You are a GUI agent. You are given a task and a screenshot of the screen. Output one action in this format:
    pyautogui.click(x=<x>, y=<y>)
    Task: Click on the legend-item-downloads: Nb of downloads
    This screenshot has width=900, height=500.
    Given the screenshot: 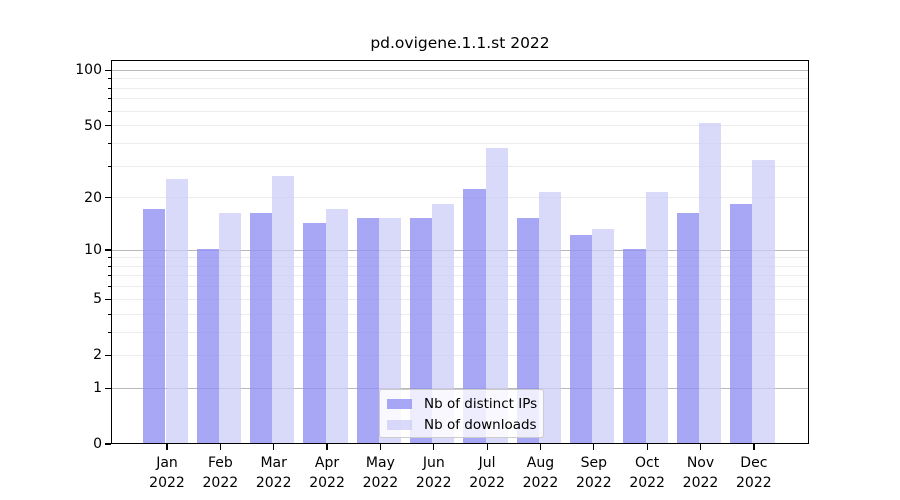 What is the action you would take?
    pyautogui.click(x=465, y=425)
    